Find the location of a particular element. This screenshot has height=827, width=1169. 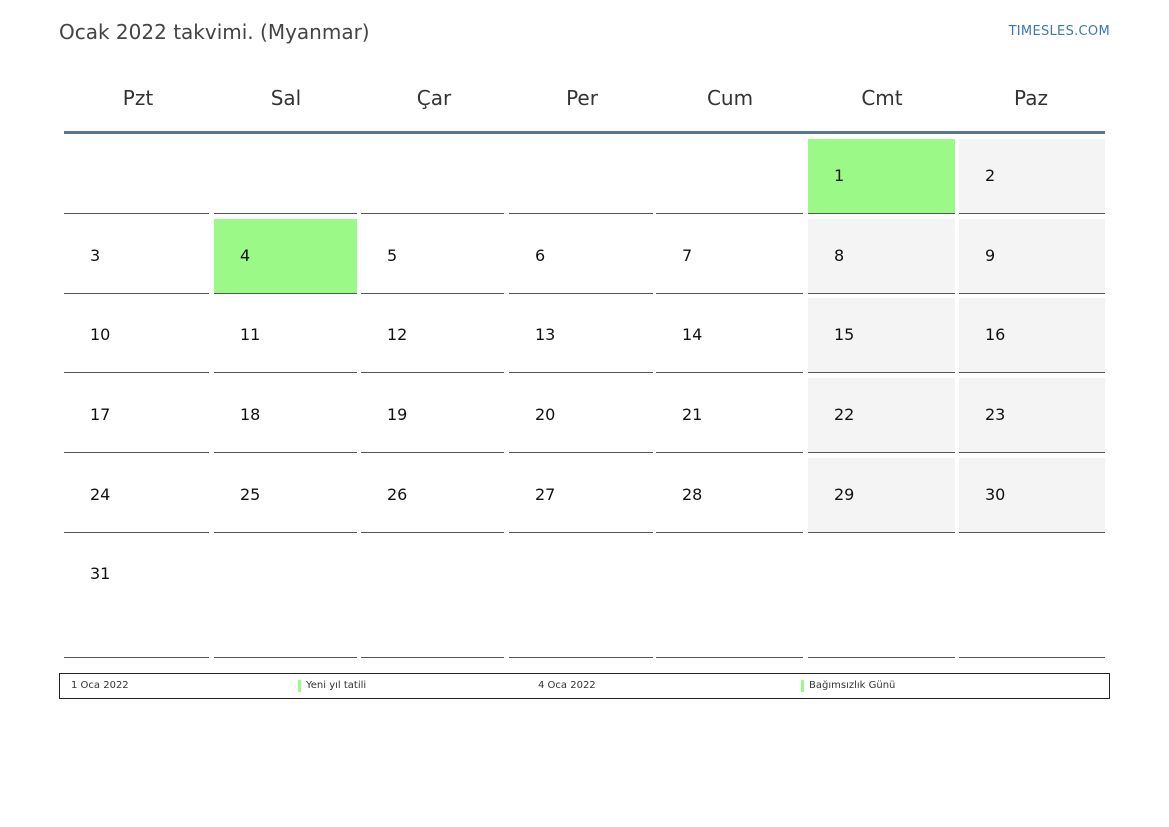

day-cell: 28 is located at coordinates (729, 495).